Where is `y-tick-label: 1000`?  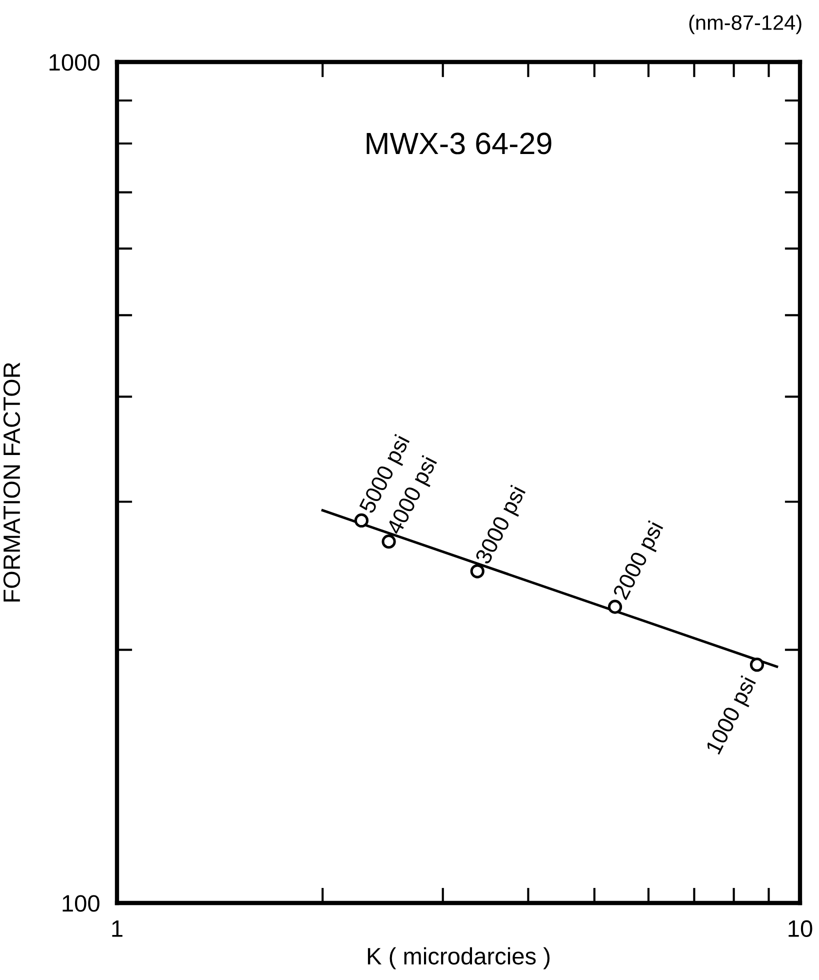
y-tick-label: 1000 is located at coordinates (75, 62).